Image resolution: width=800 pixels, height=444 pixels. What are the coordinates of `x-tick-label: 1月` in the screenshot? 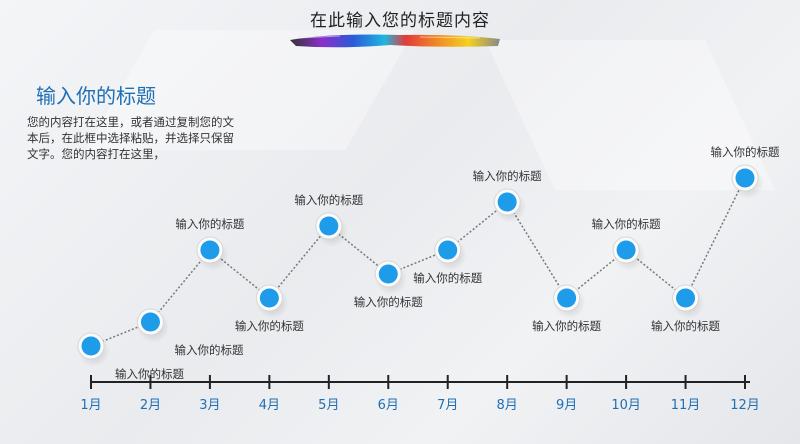 It's located at (90, 405).